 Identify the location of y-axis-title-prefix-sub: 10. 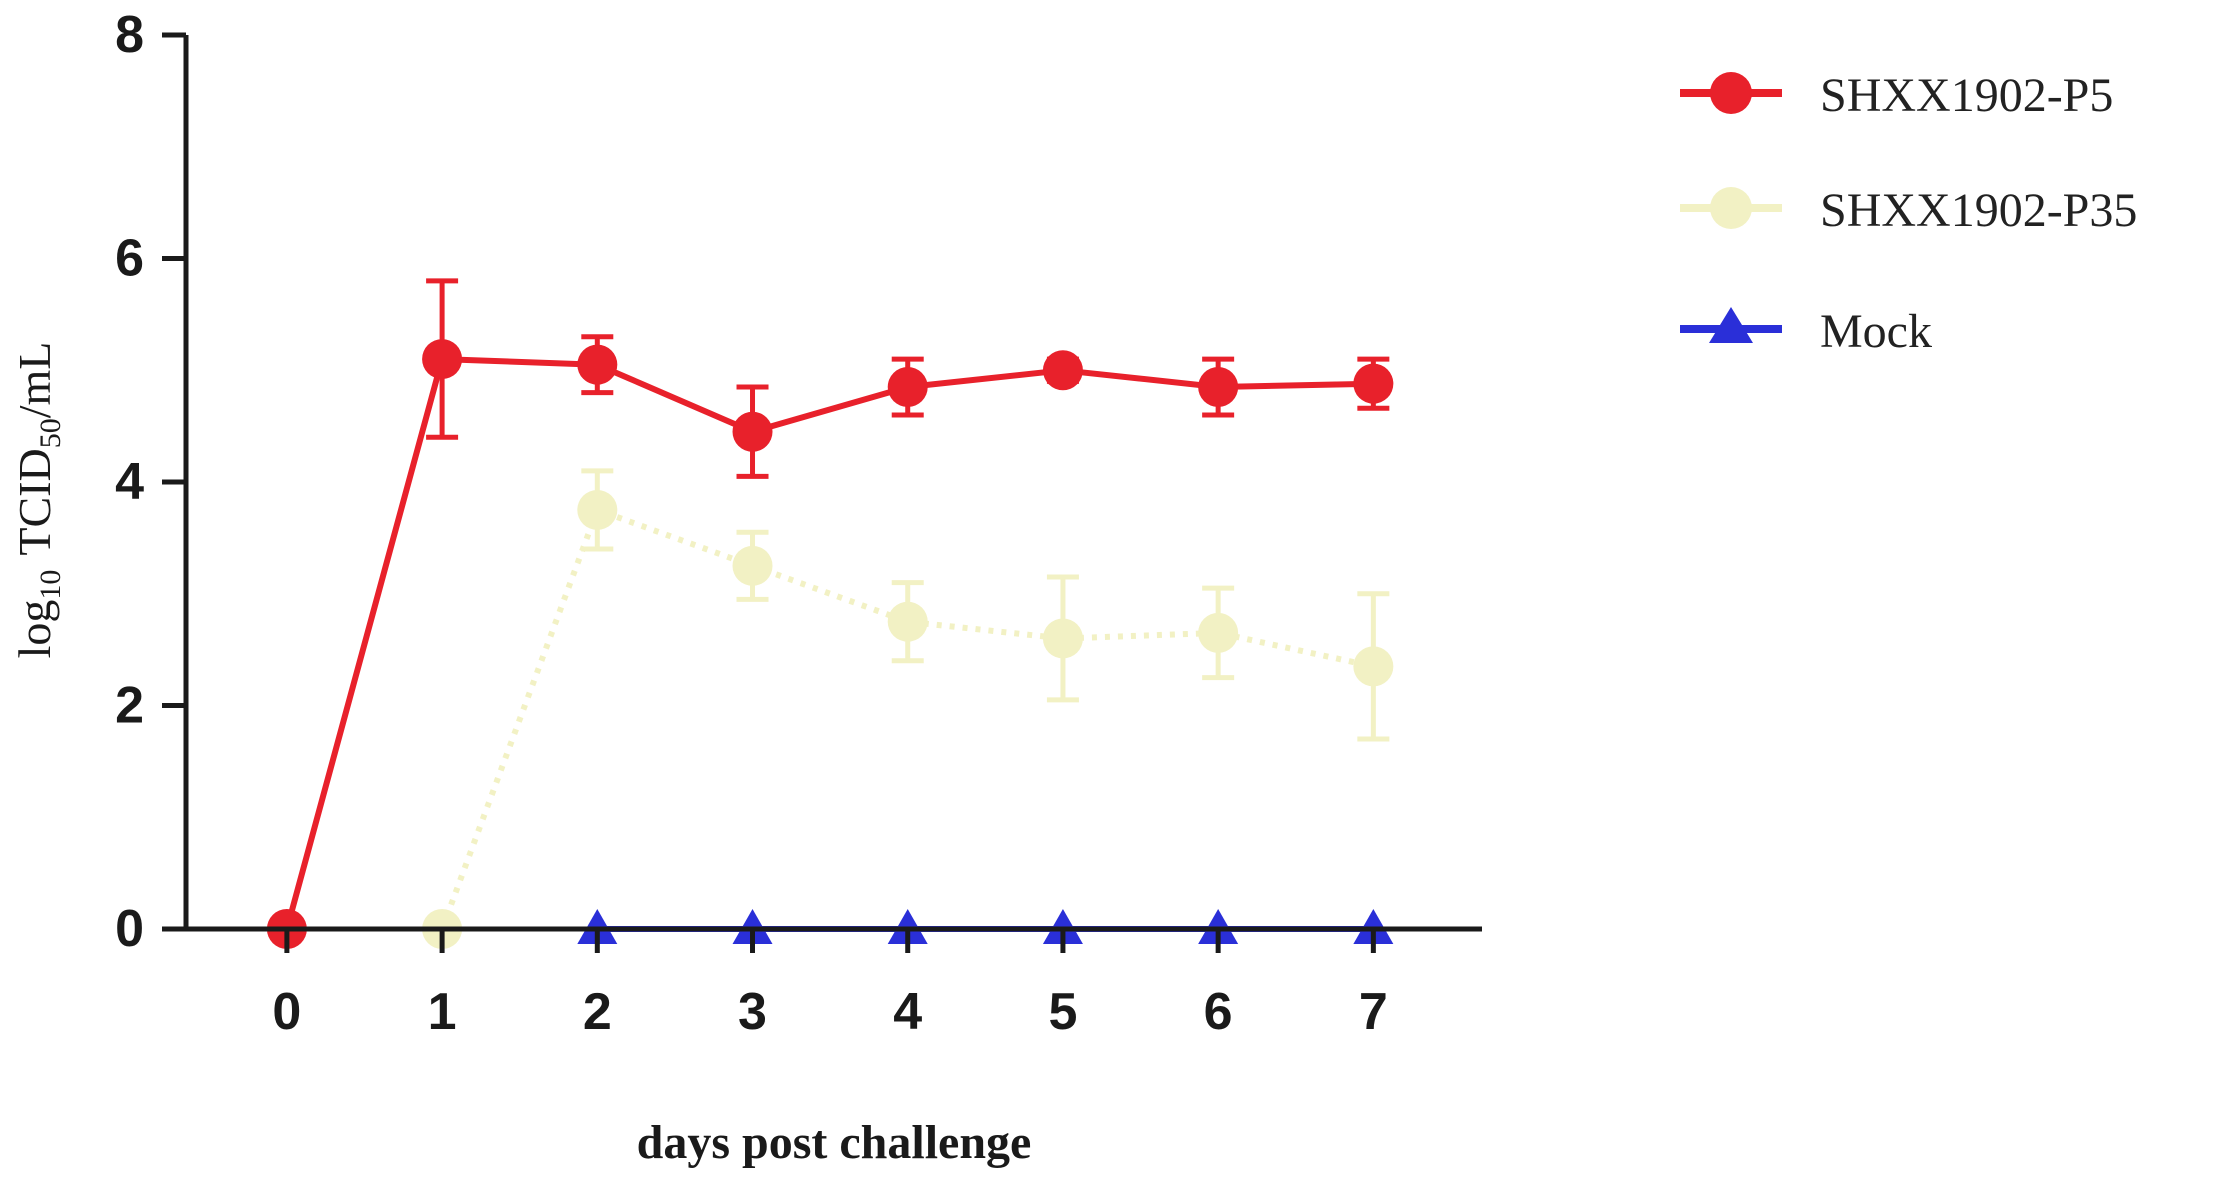
(50, 585).